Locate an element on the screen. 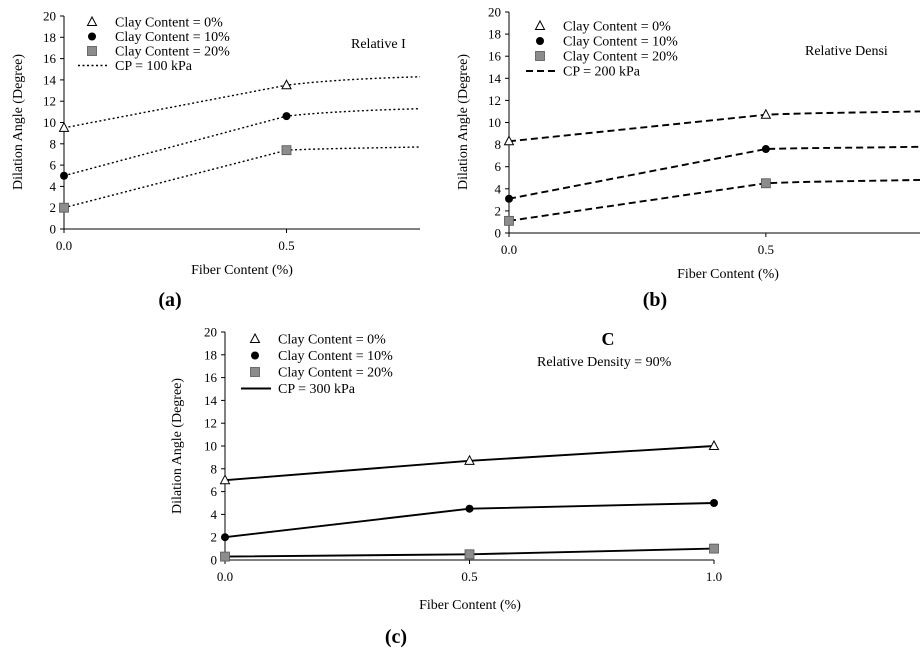  panel-label: (b) is located at coordinates (655, 300).